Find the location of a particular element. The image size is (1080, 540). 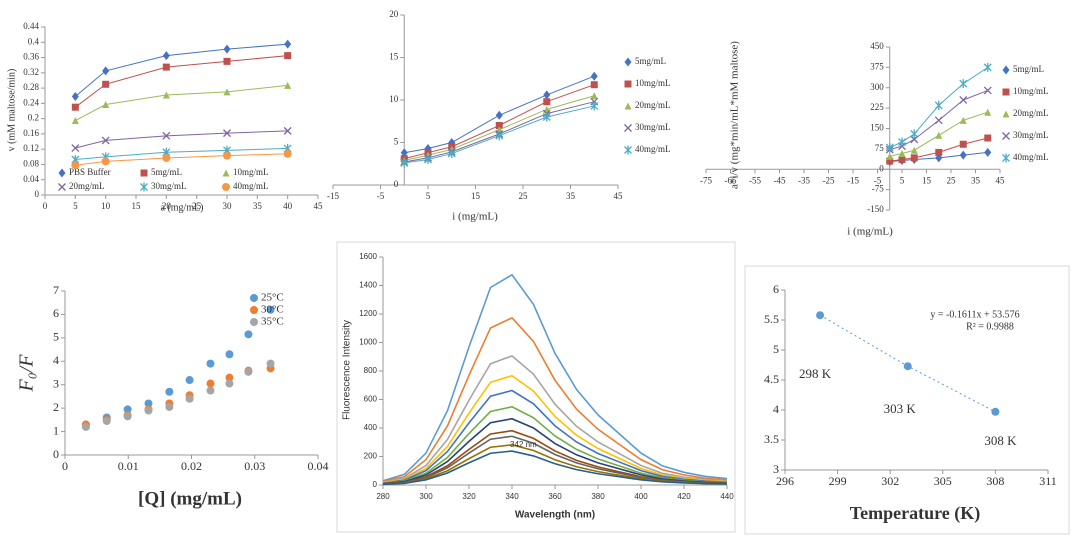

y-tick-label: 0.32 is located at coordinates (31, 72).